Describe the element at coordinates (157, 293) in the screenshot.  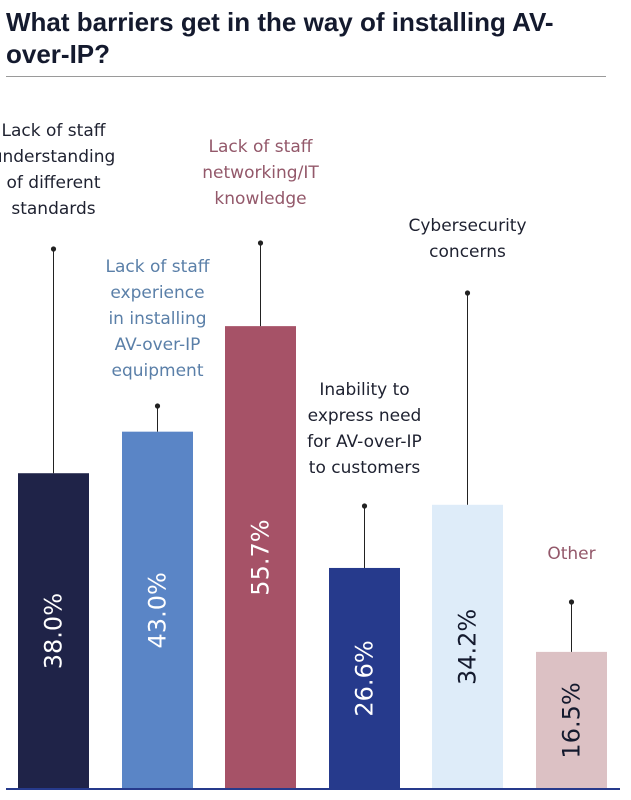
I see `category-label-2-line-2: experience` at that location.